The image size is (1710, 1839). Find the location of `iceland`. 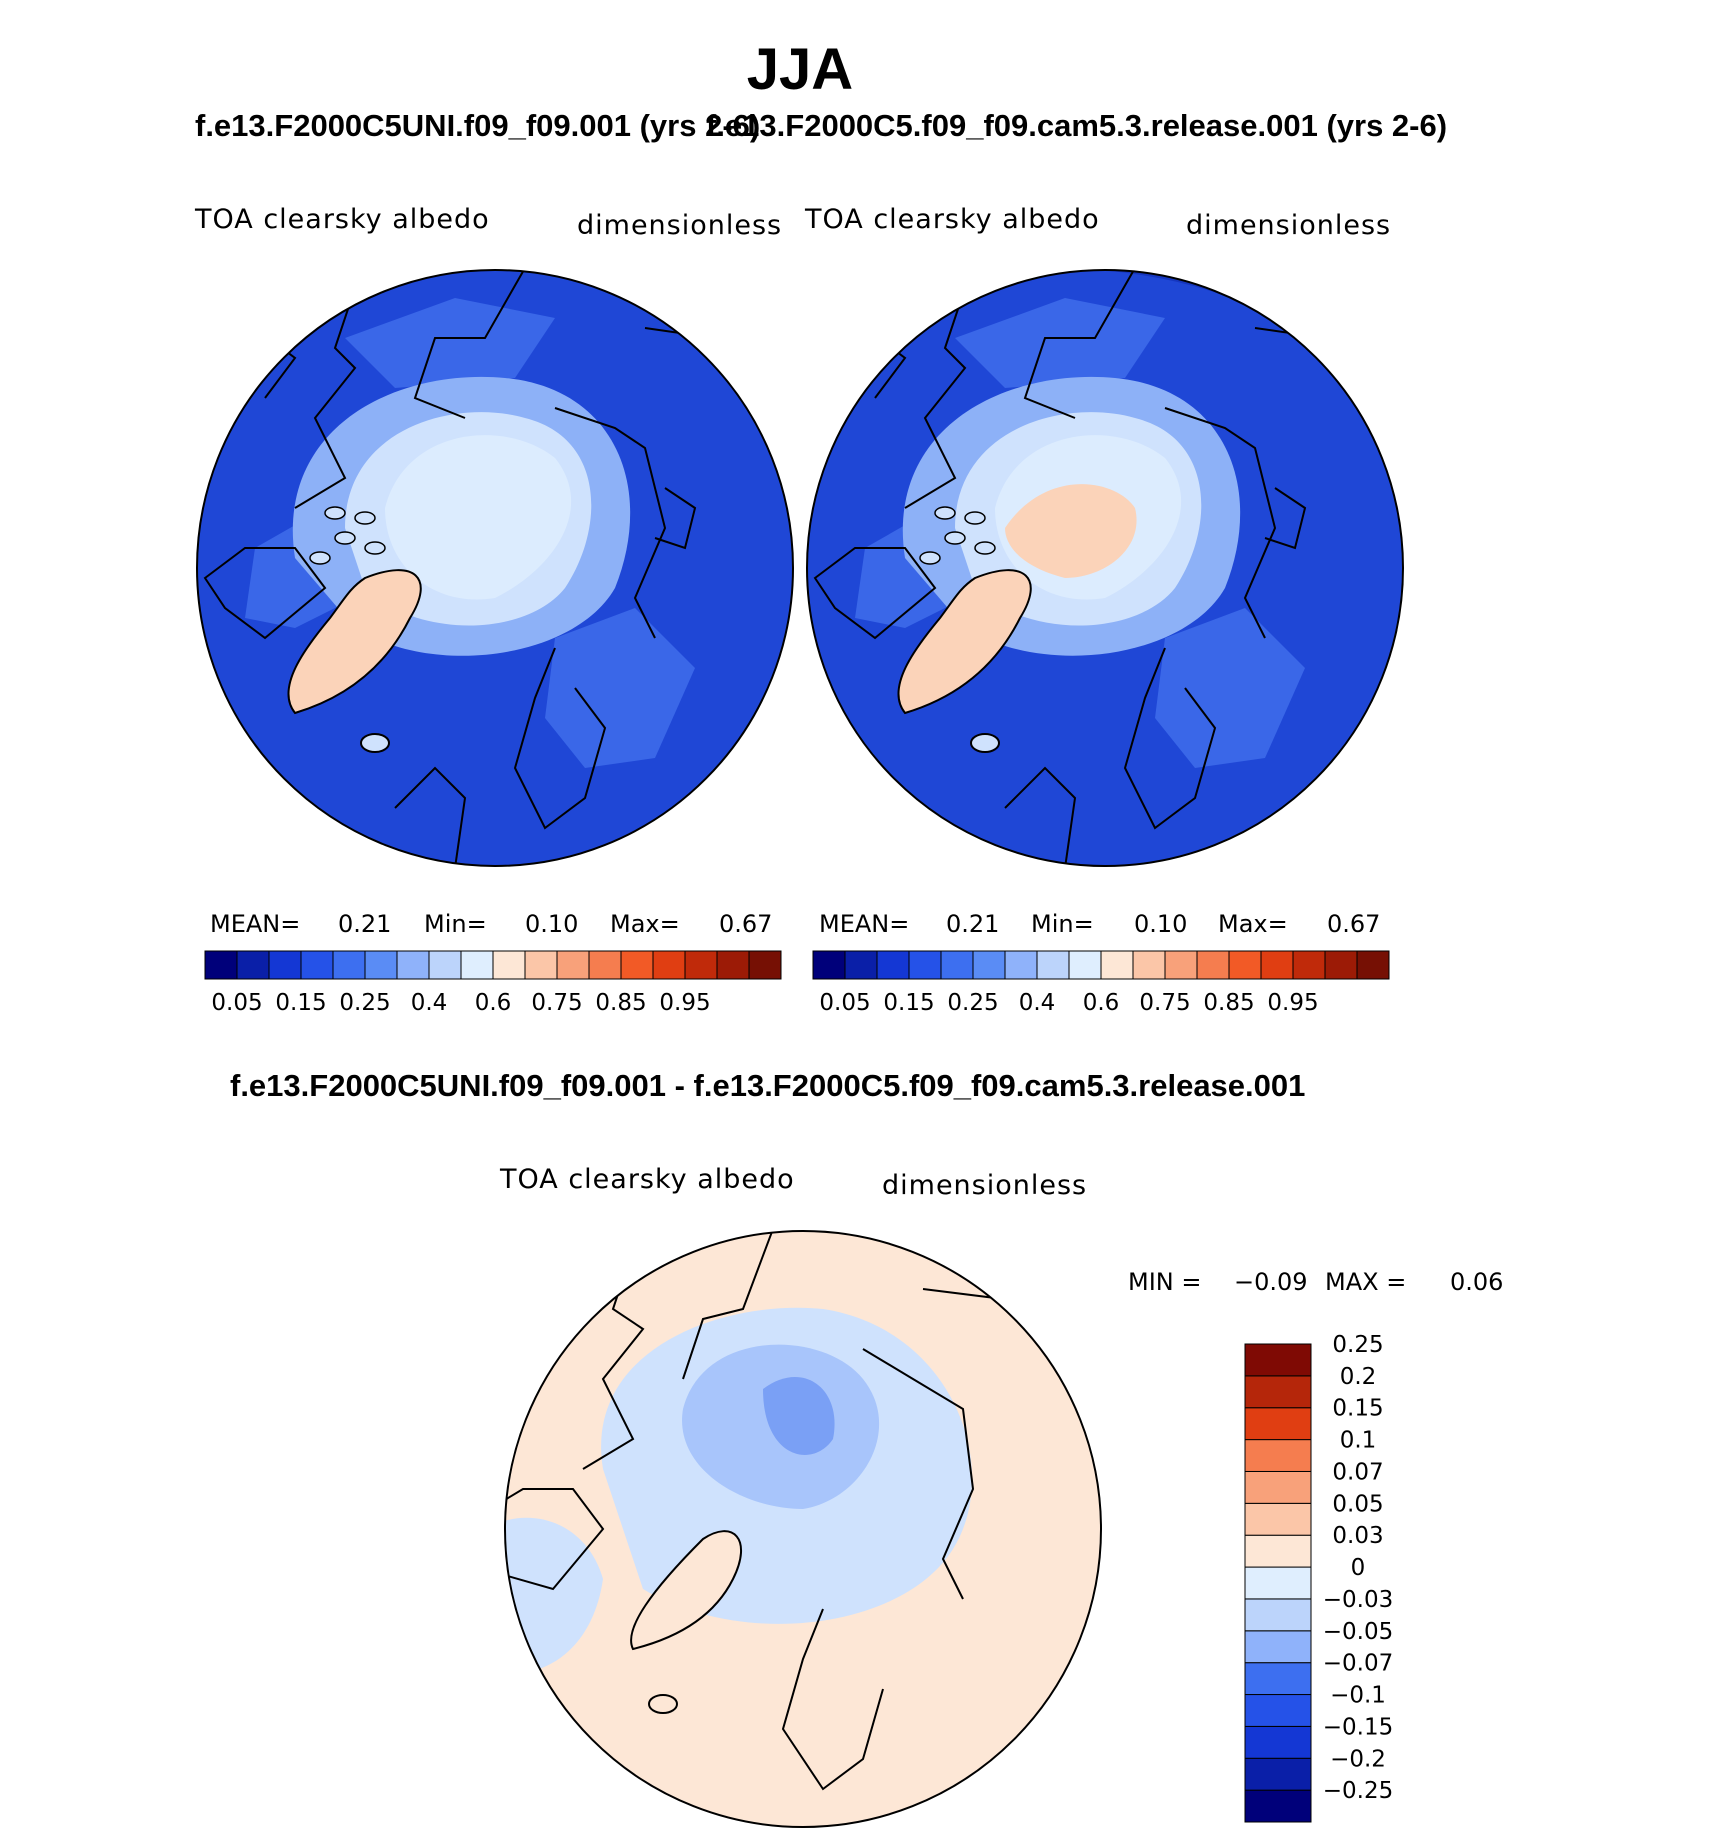

iceland is located at coordinates (985, 743).